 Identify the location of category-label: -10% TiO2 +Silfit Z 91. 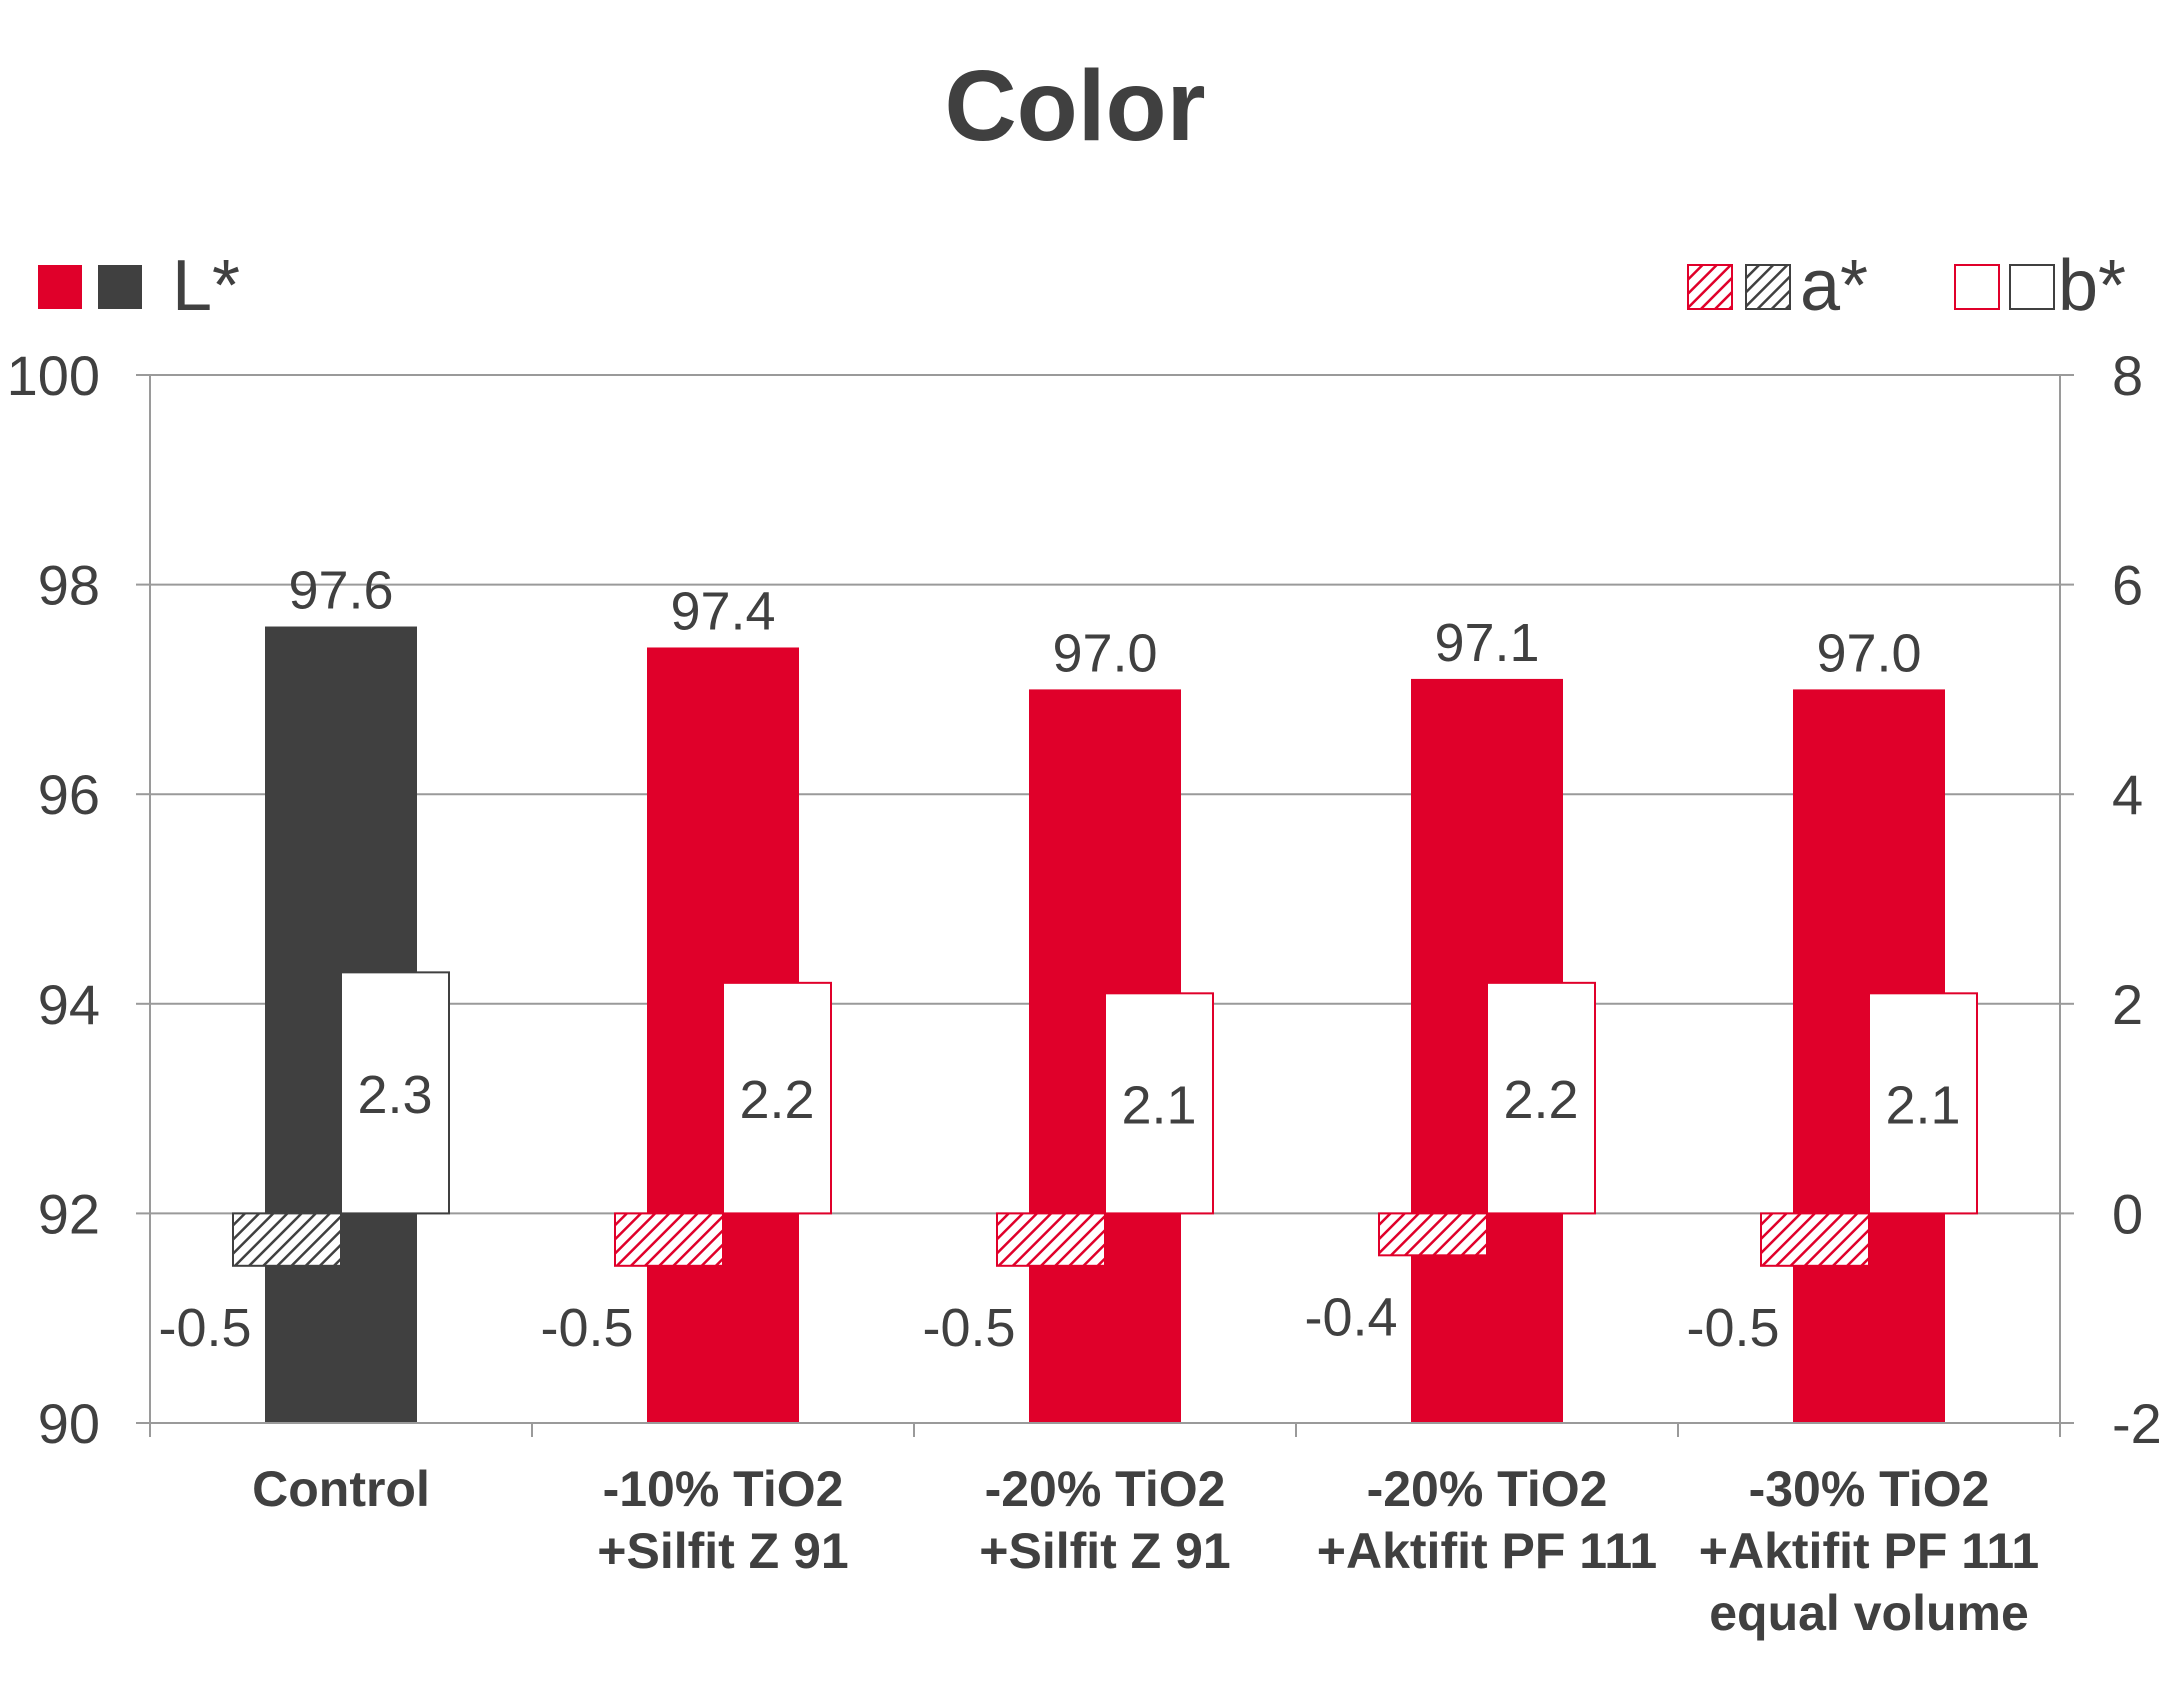
(722, 1520).